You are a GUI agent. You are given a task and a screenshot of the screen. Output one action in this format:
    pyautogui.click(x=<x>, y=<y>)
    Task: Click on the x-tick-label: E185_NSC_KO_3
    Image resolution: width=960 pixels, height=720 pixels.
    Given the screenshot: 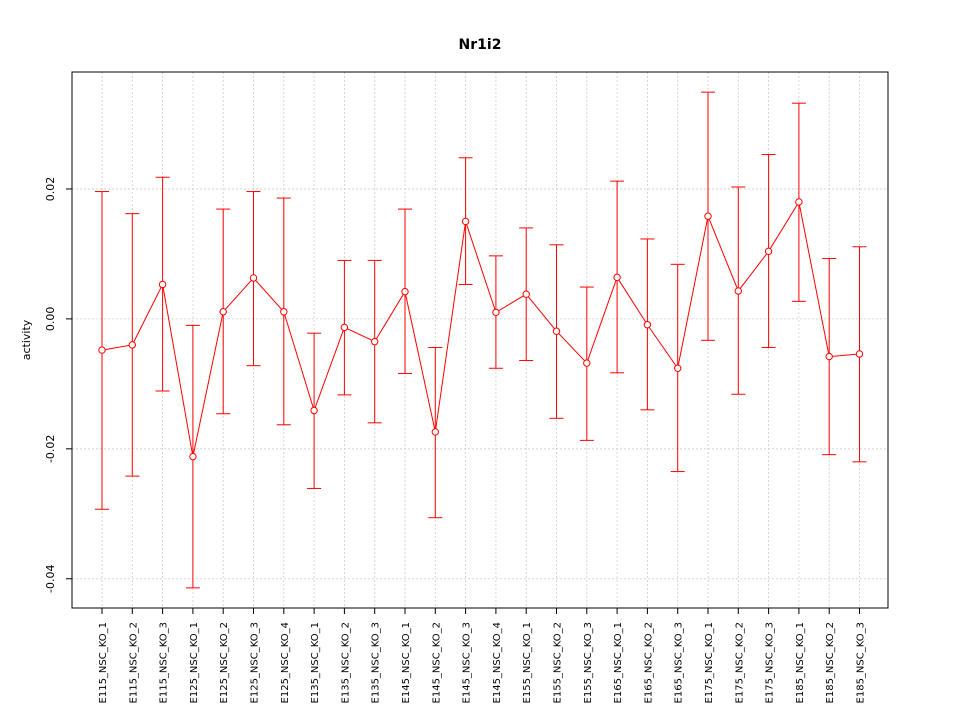 What is the action you would take?
    pyautogui.click(x=861, y=662)
    